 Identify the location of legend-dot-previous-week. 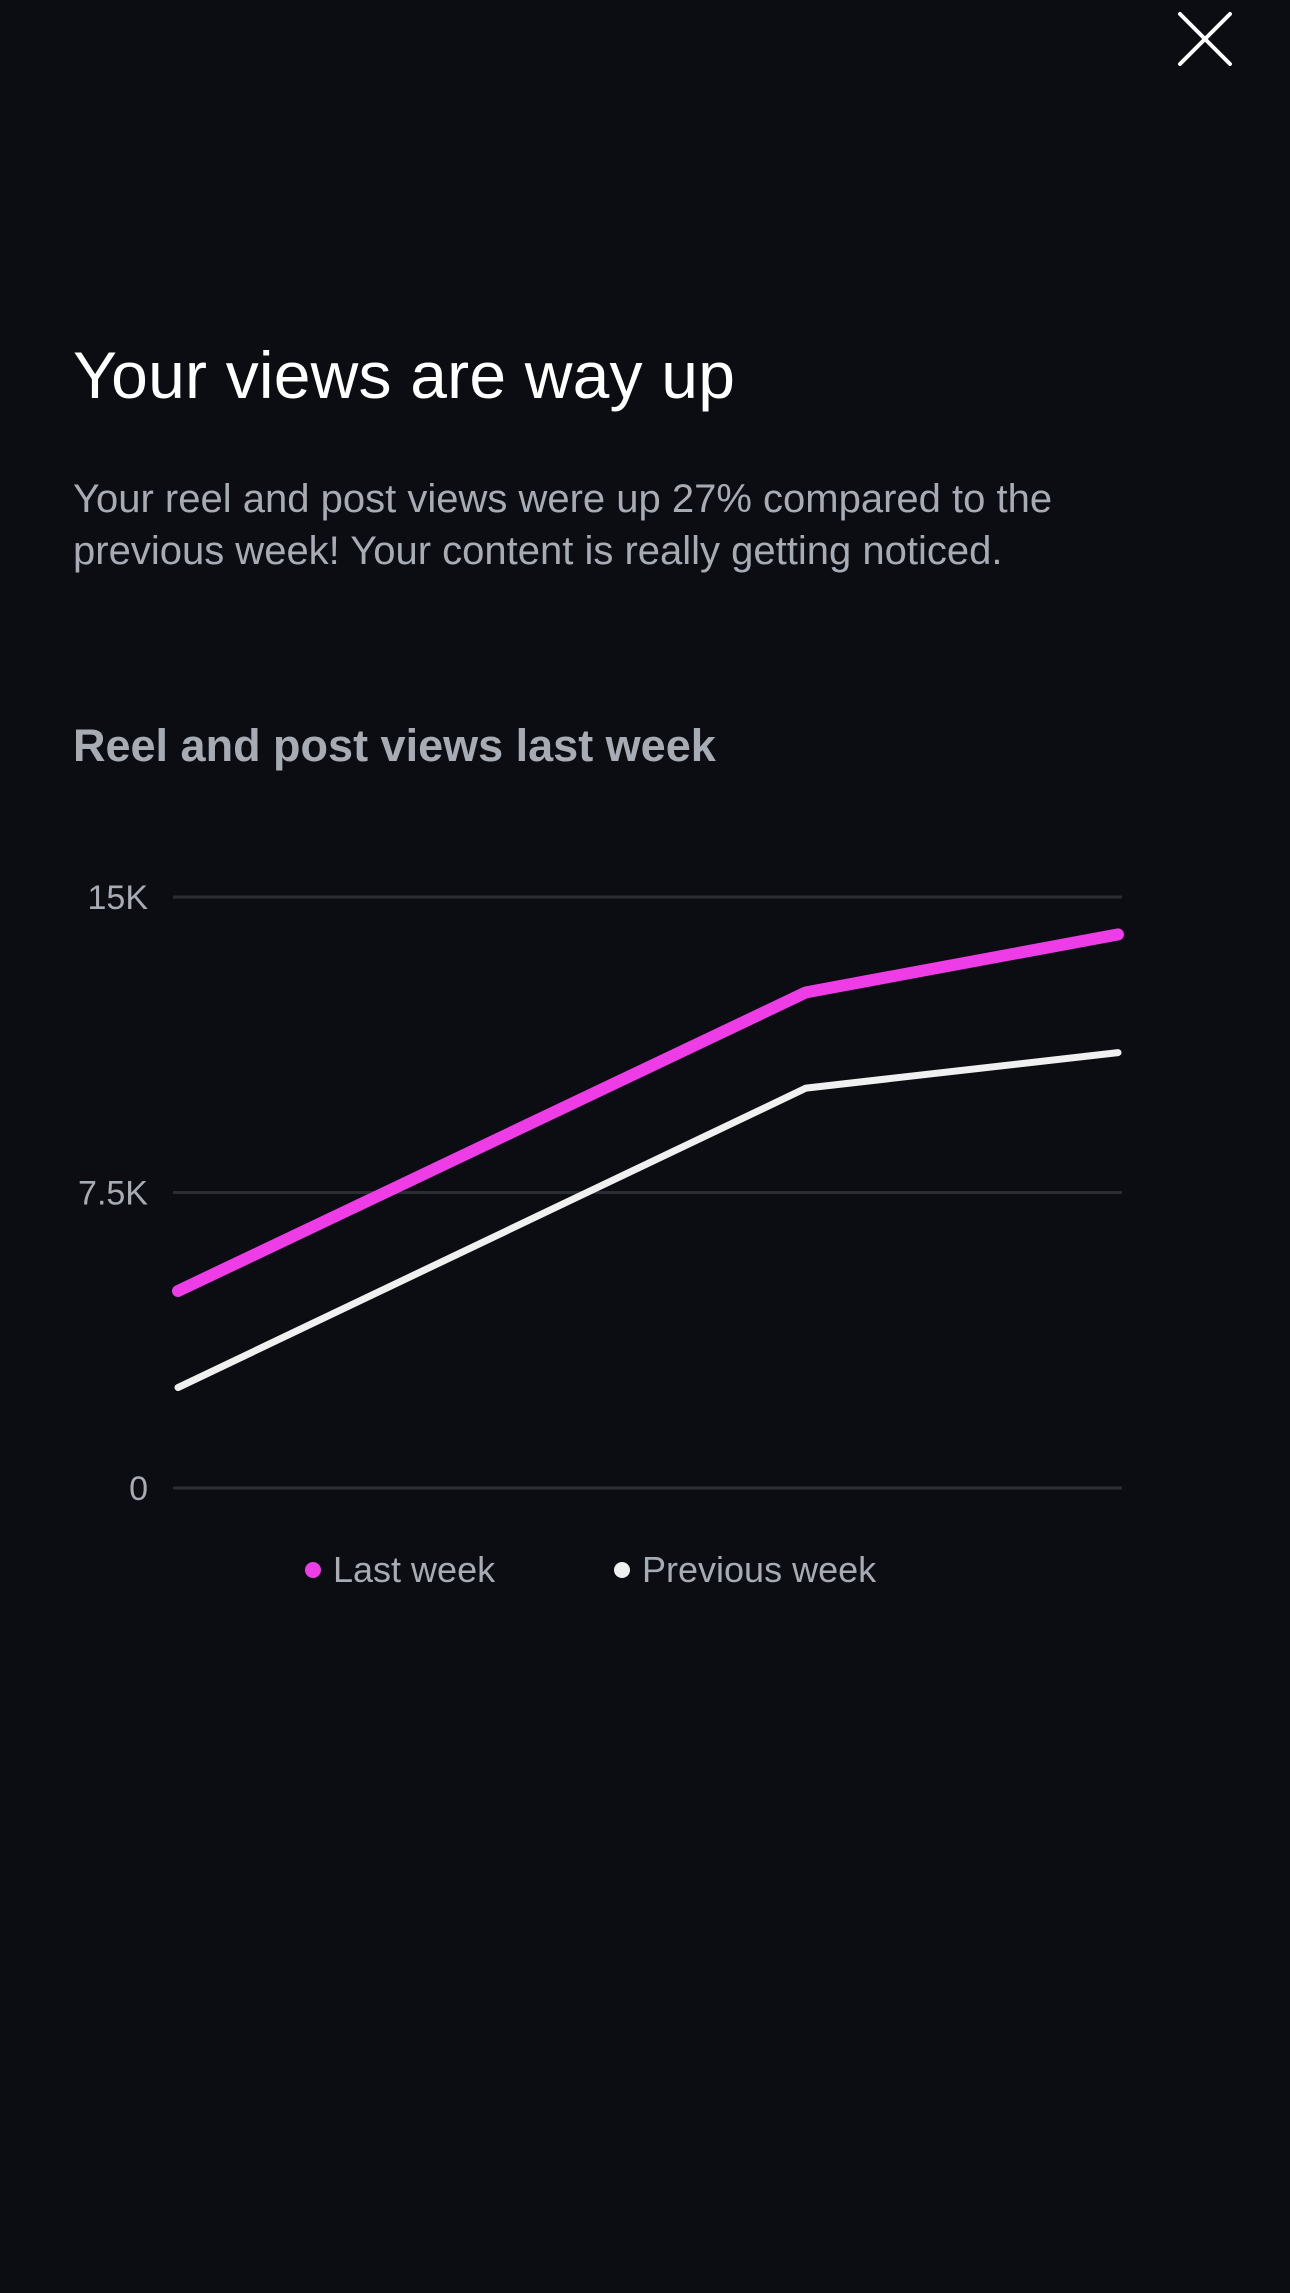
(622, 1570).